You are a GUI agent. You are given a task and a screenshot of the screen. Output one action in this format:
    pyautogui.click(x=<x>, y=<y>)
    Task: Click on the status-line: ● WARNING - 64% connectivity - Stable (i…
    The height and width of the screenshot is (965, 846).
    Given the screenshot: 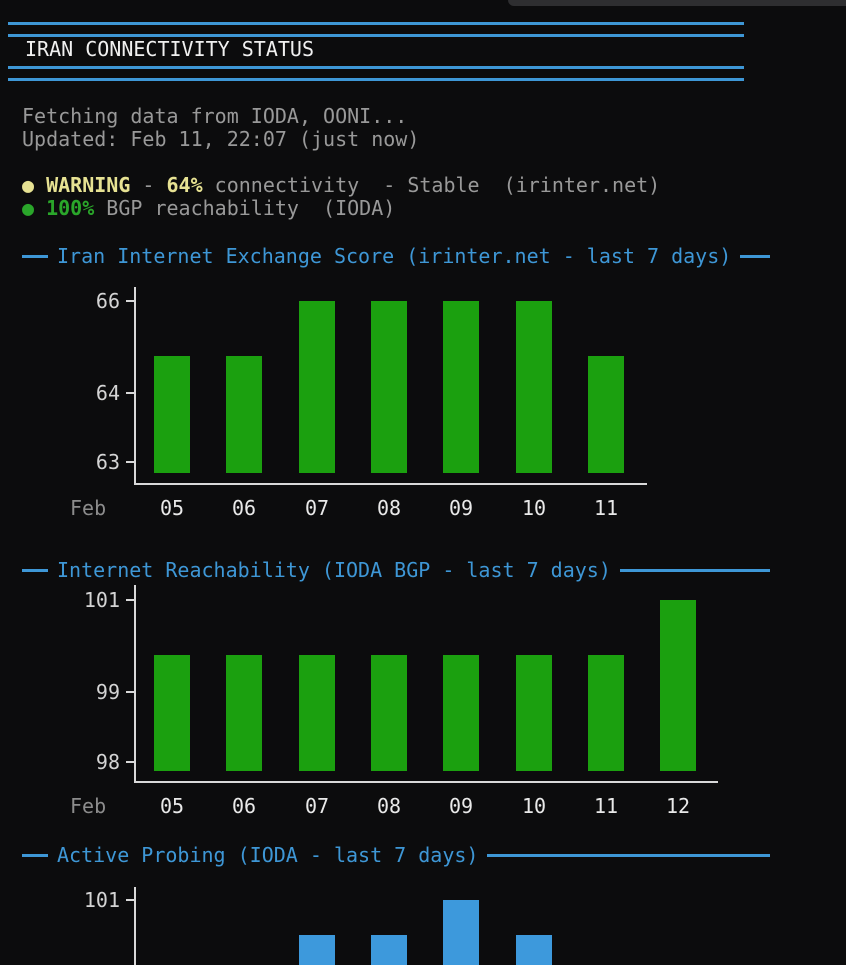 What is the action you would take?
    pyautogui.click(x=341, y=185)
    